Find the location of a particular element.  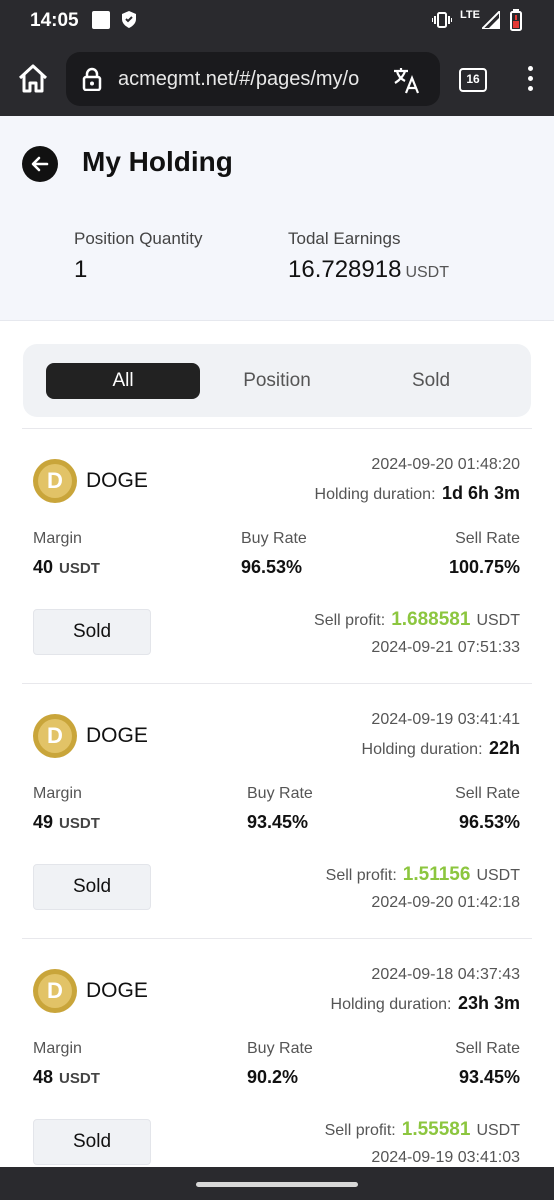

buy-rate-value: 93.45% is located at coordinates (278, 822).